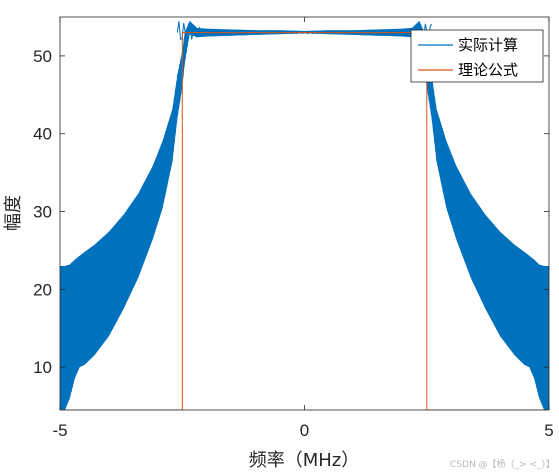 The width and height of the screenshot is (559, 473). Describe the element at coordinates (502, 465) in the screenshot. I see `watermark: CSDN @【杨（_> <_）】` at that location.